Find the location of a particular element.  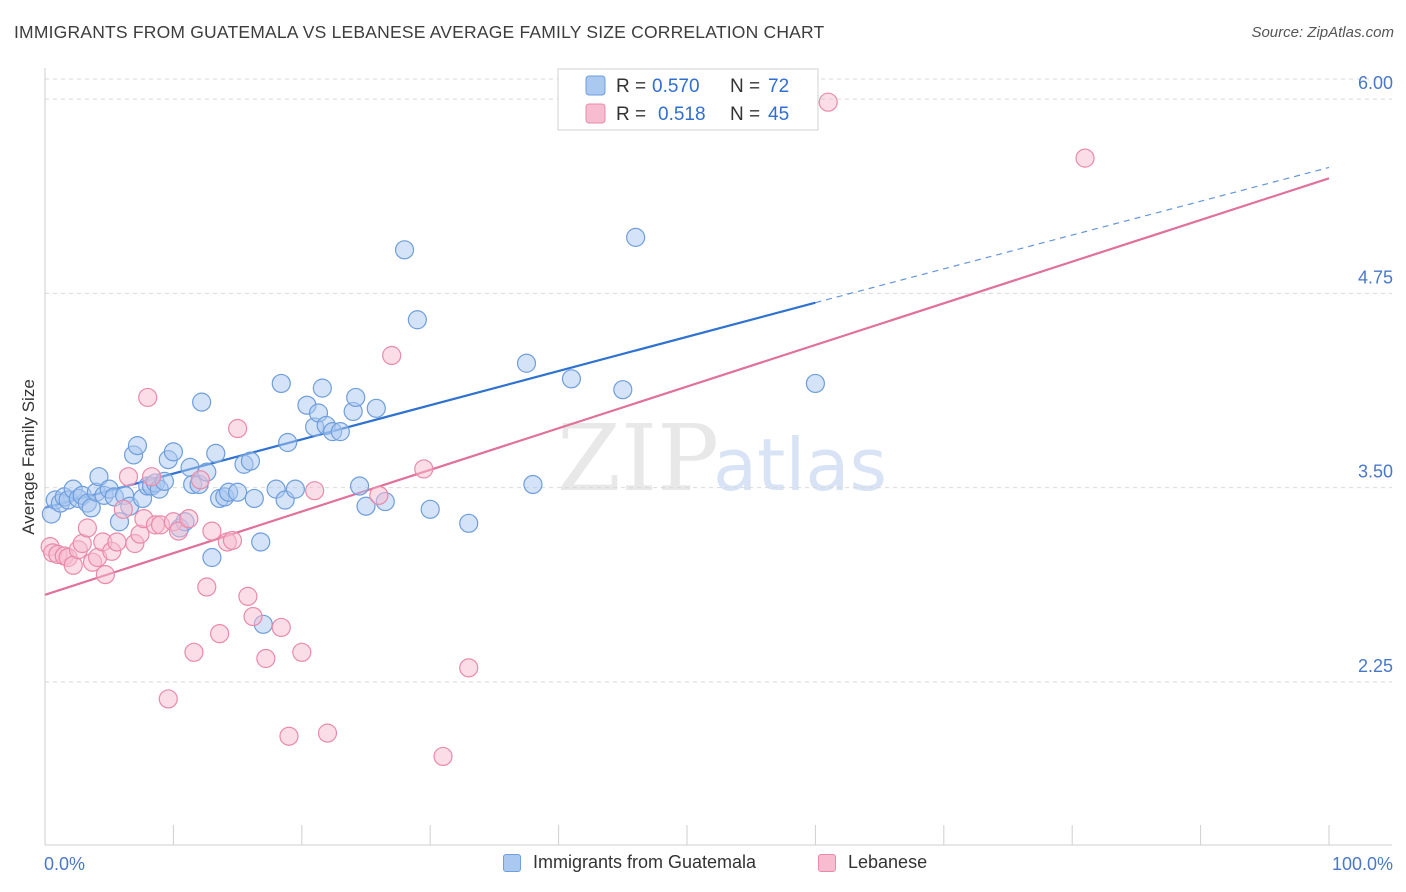

trend-line-guatemala-extension is located at coordinates (1072, 235).